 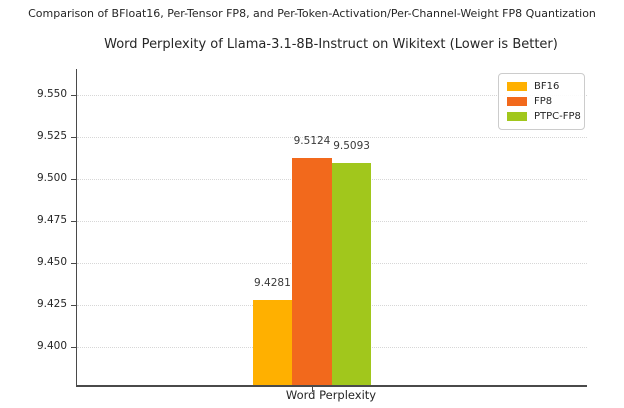 I want to click on legend: BF16 FP8 PTPC-FP8, so click(x=541, y=101).